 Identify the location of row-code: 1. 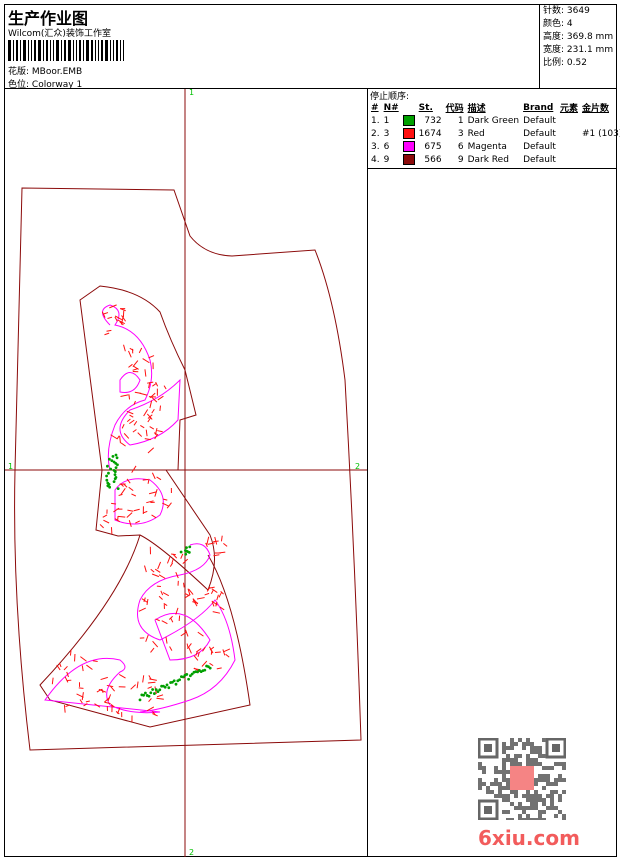
(460, 120).